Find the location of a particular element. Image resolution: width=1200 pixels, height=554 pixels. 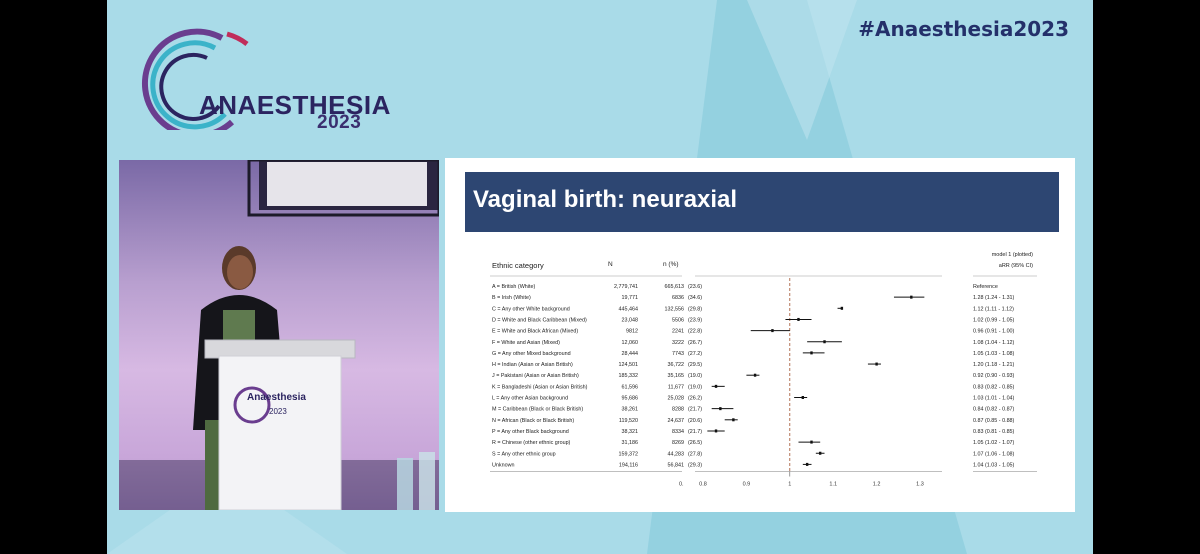

row-n: 124,501 is located at coordinates (629, 365).